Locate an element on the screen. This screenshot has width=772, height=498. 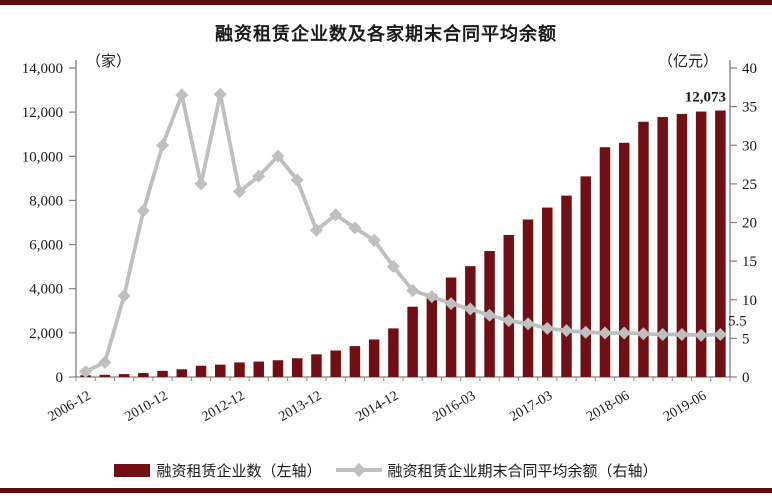
bottom-border-stripe is located at coordinates (386, 490).